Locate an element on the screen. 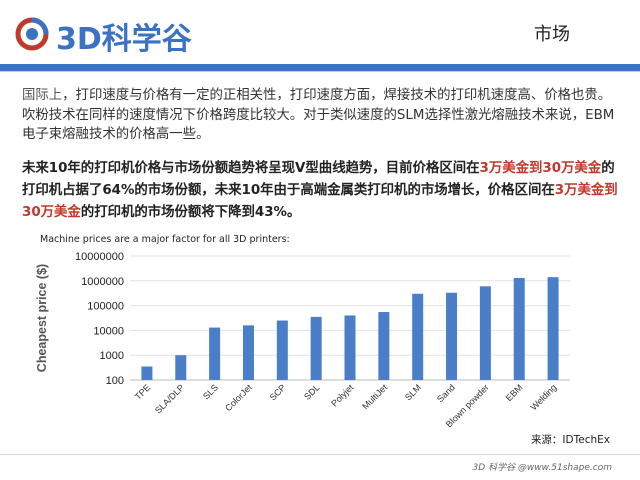 This screenshot has height=480, width=640. x-tick-label: SLS is located at coordinates (210, 391).